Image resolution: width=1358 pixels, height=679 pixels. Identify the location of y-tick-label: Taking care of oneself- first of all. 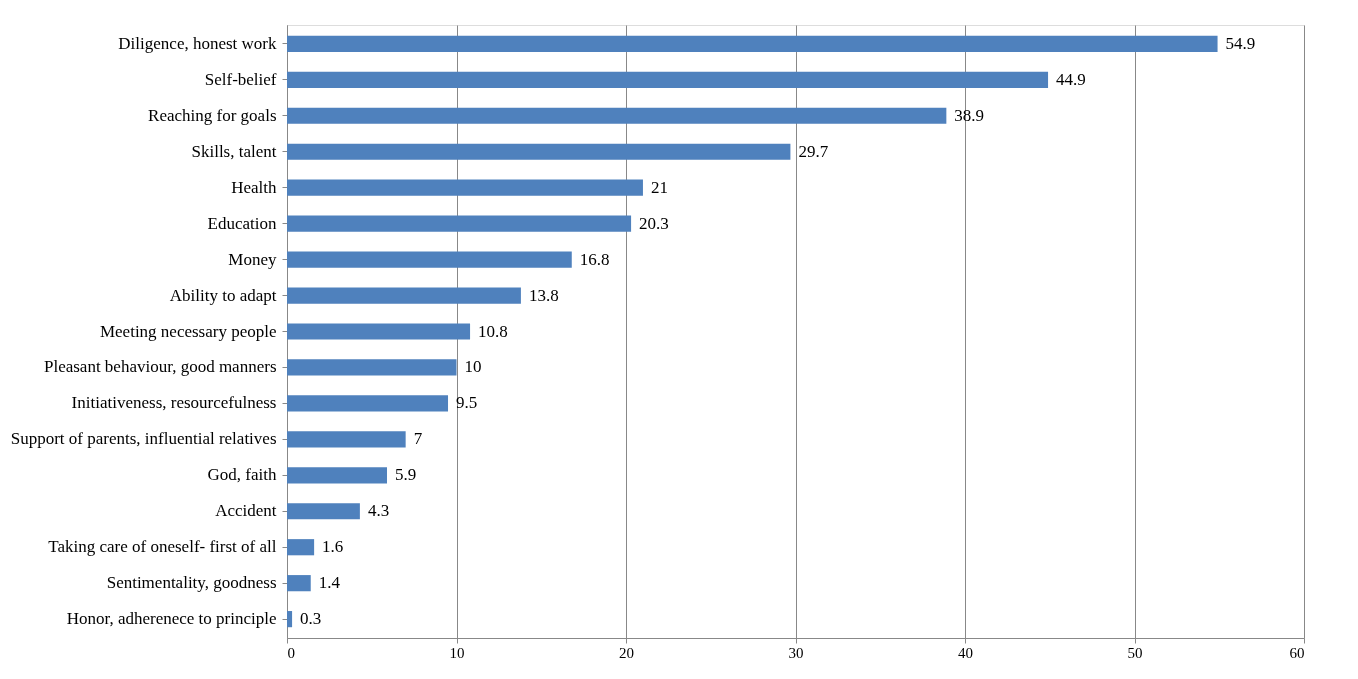
(162, 547).